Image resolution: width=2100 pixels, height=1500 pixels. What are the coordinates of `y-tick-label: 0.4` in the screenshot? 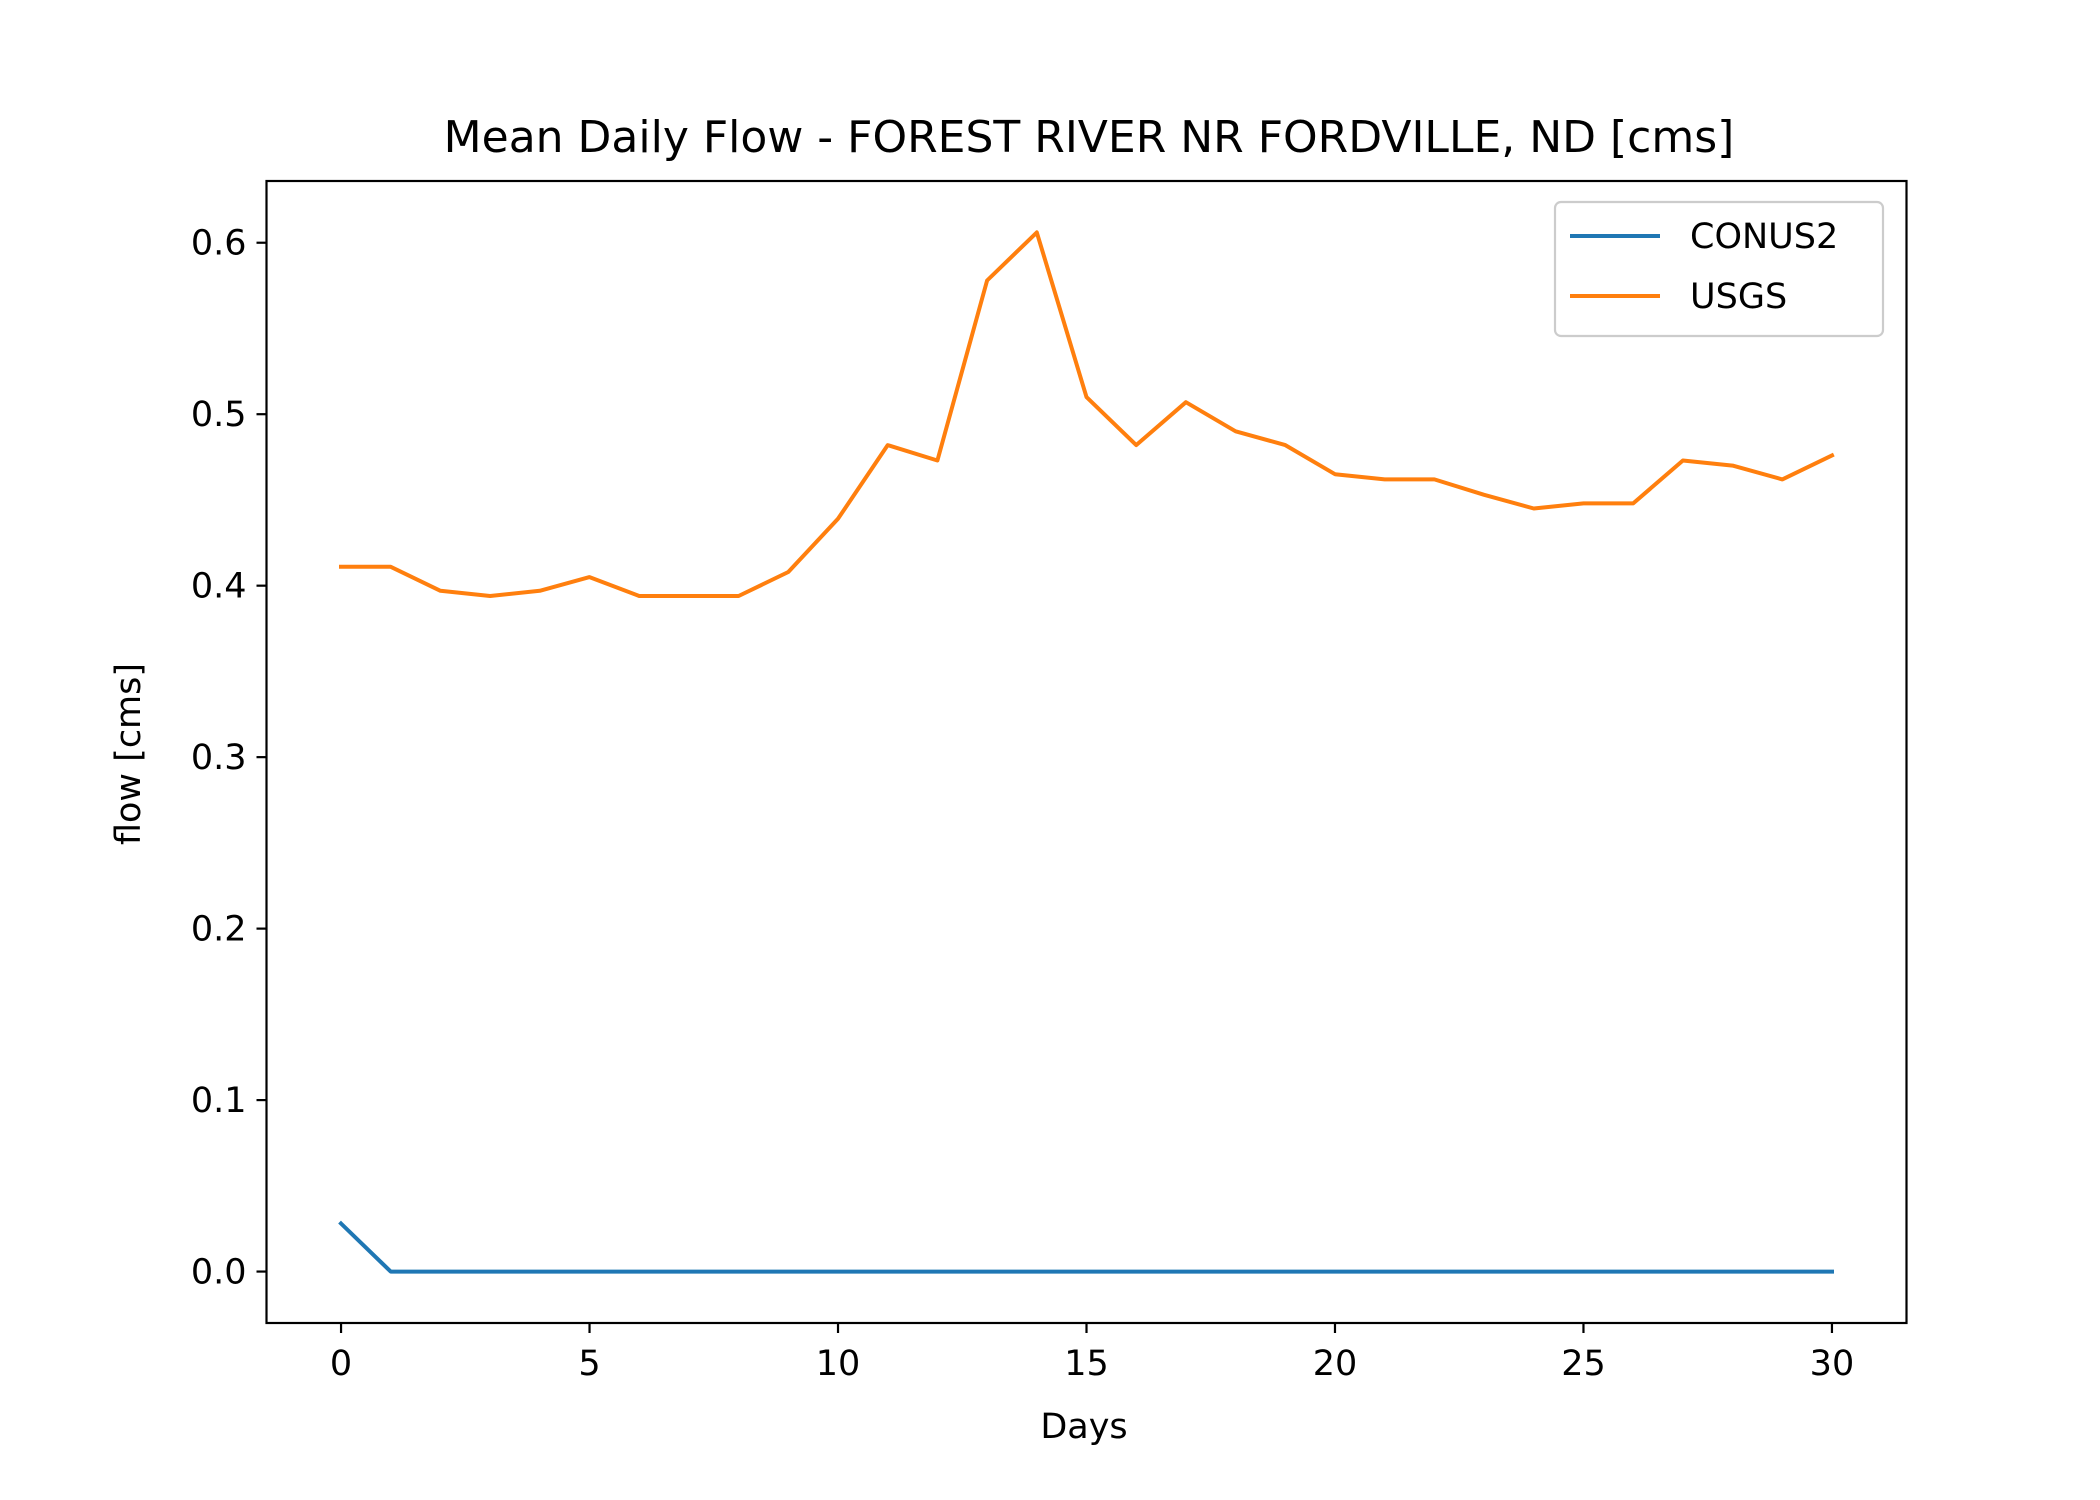 It's located at (219, 587).